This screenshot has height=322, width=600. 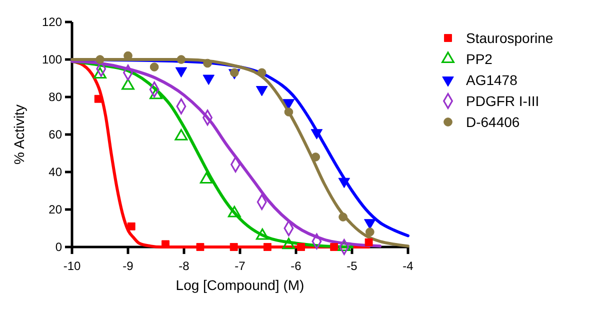 I want to click on x-tick-label: -5, so click(x=352, y=266).